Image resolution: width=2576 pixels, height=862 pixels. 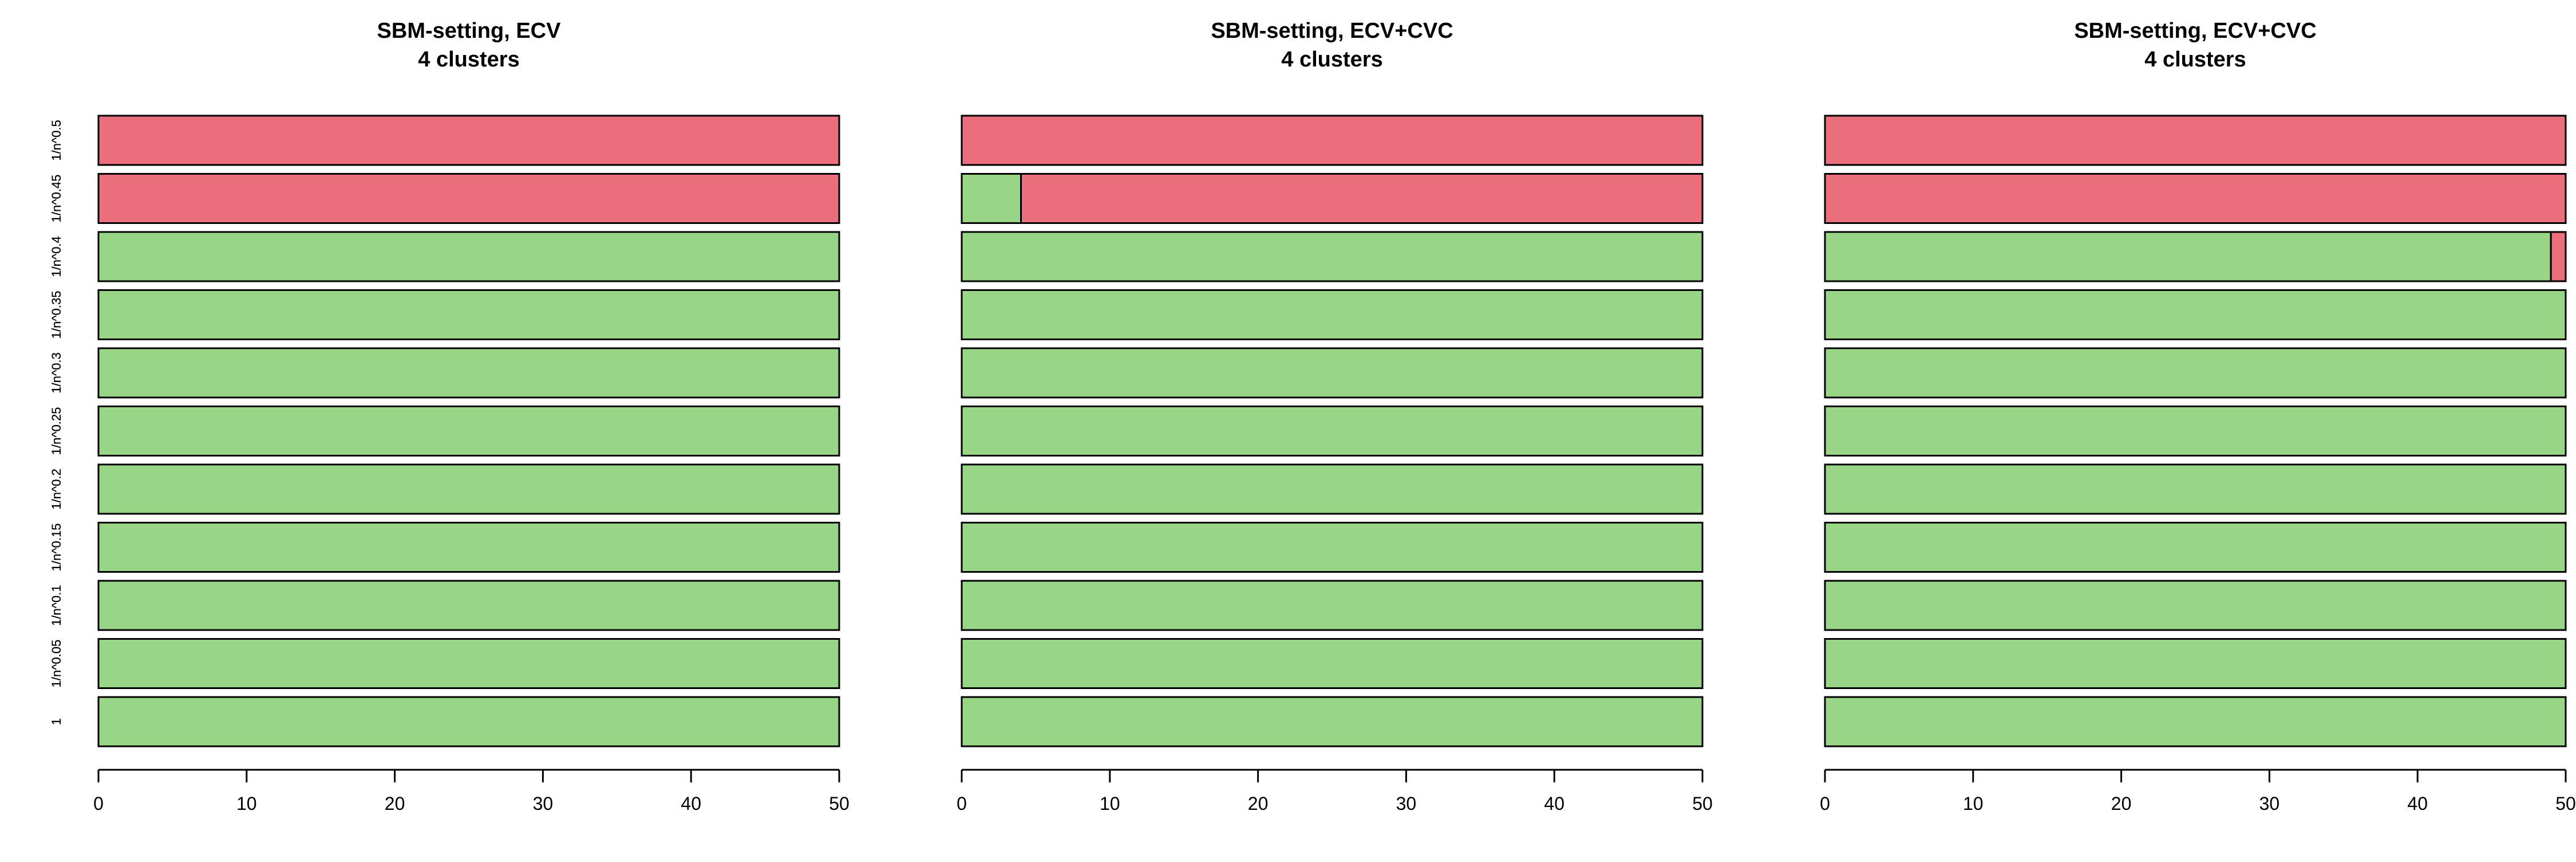 I want to click on y-tick-label: 1/n^0.2, so click(x=56, y=489).